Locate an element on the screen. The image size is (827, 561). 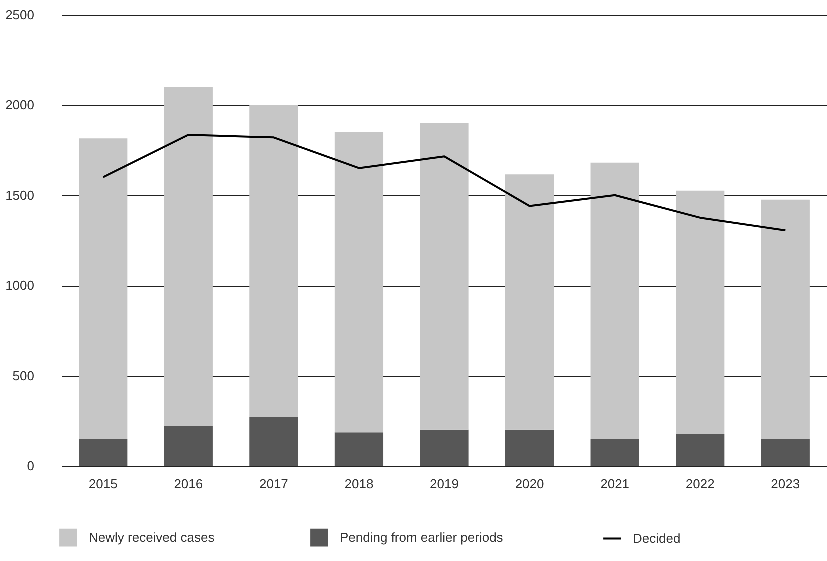
x-tick-label: 2018 is located at coordinates (359, 484).